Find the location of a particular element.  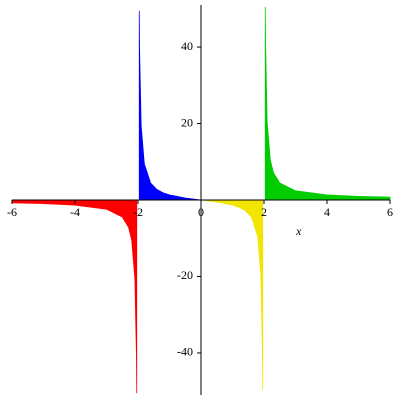

x-tick-label: -4 is located at coordinates (75, 212).